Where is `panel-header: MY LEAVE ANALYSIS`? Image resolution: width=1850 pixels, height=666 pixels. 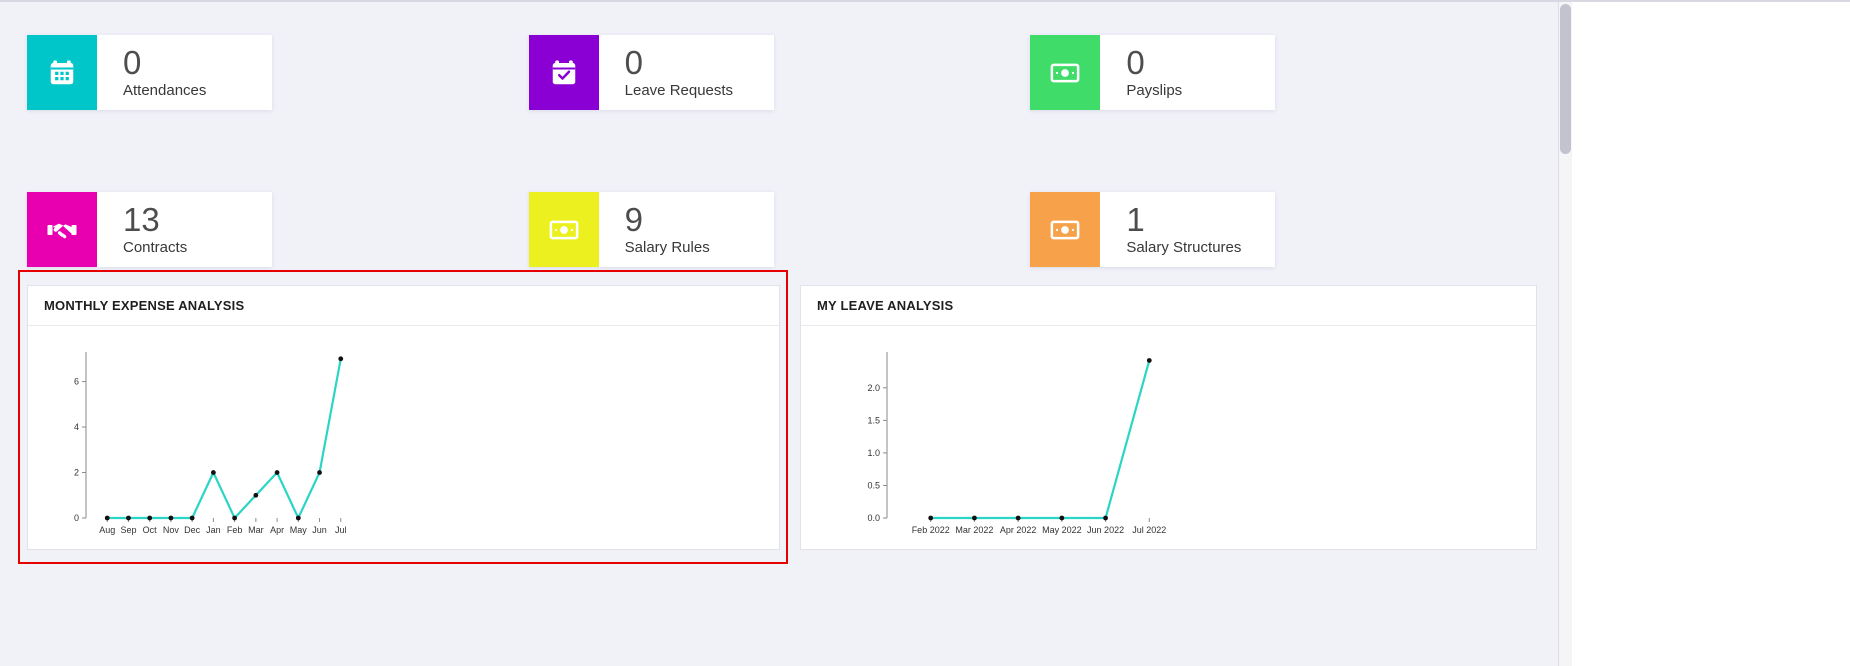 panel-header: MY LEAVE ANALYSIS is located at coordinates (1168, 306).